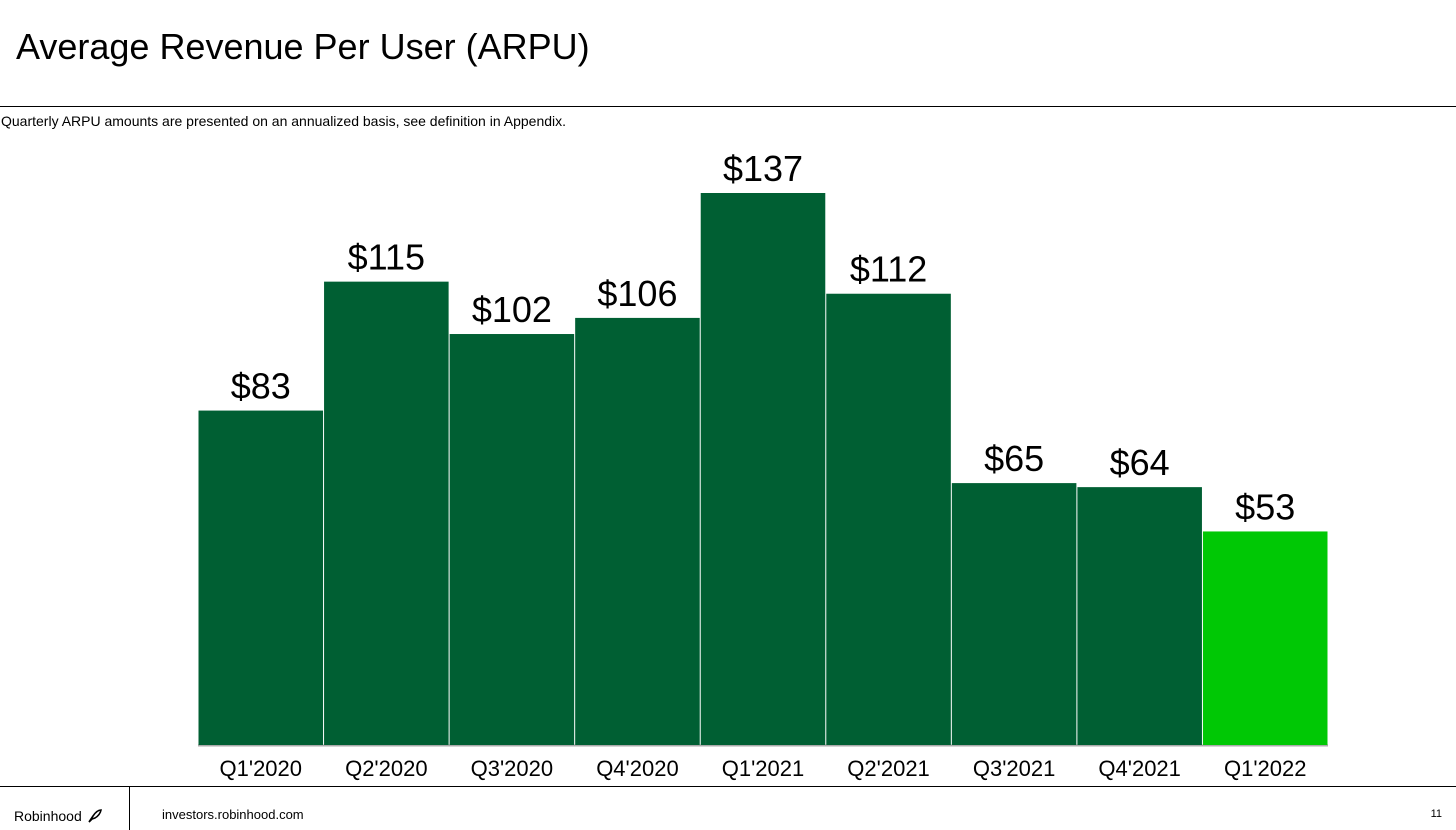 This screenshot has width=1456, height=830. What do you see at coordinates (303, 46) in the screenshot?
I see `title: Average Revenue Per User (ARPU)` at bounding box center [303, 46].